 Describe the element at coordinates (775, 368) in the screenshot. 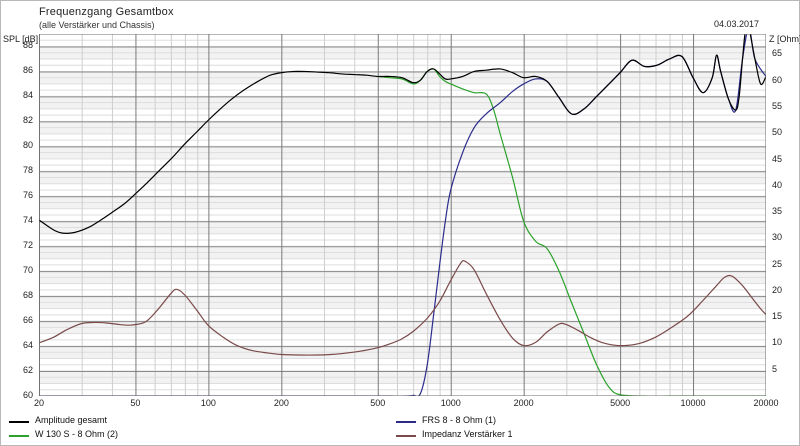

I see `y-right-tick-label: 5` at that location.